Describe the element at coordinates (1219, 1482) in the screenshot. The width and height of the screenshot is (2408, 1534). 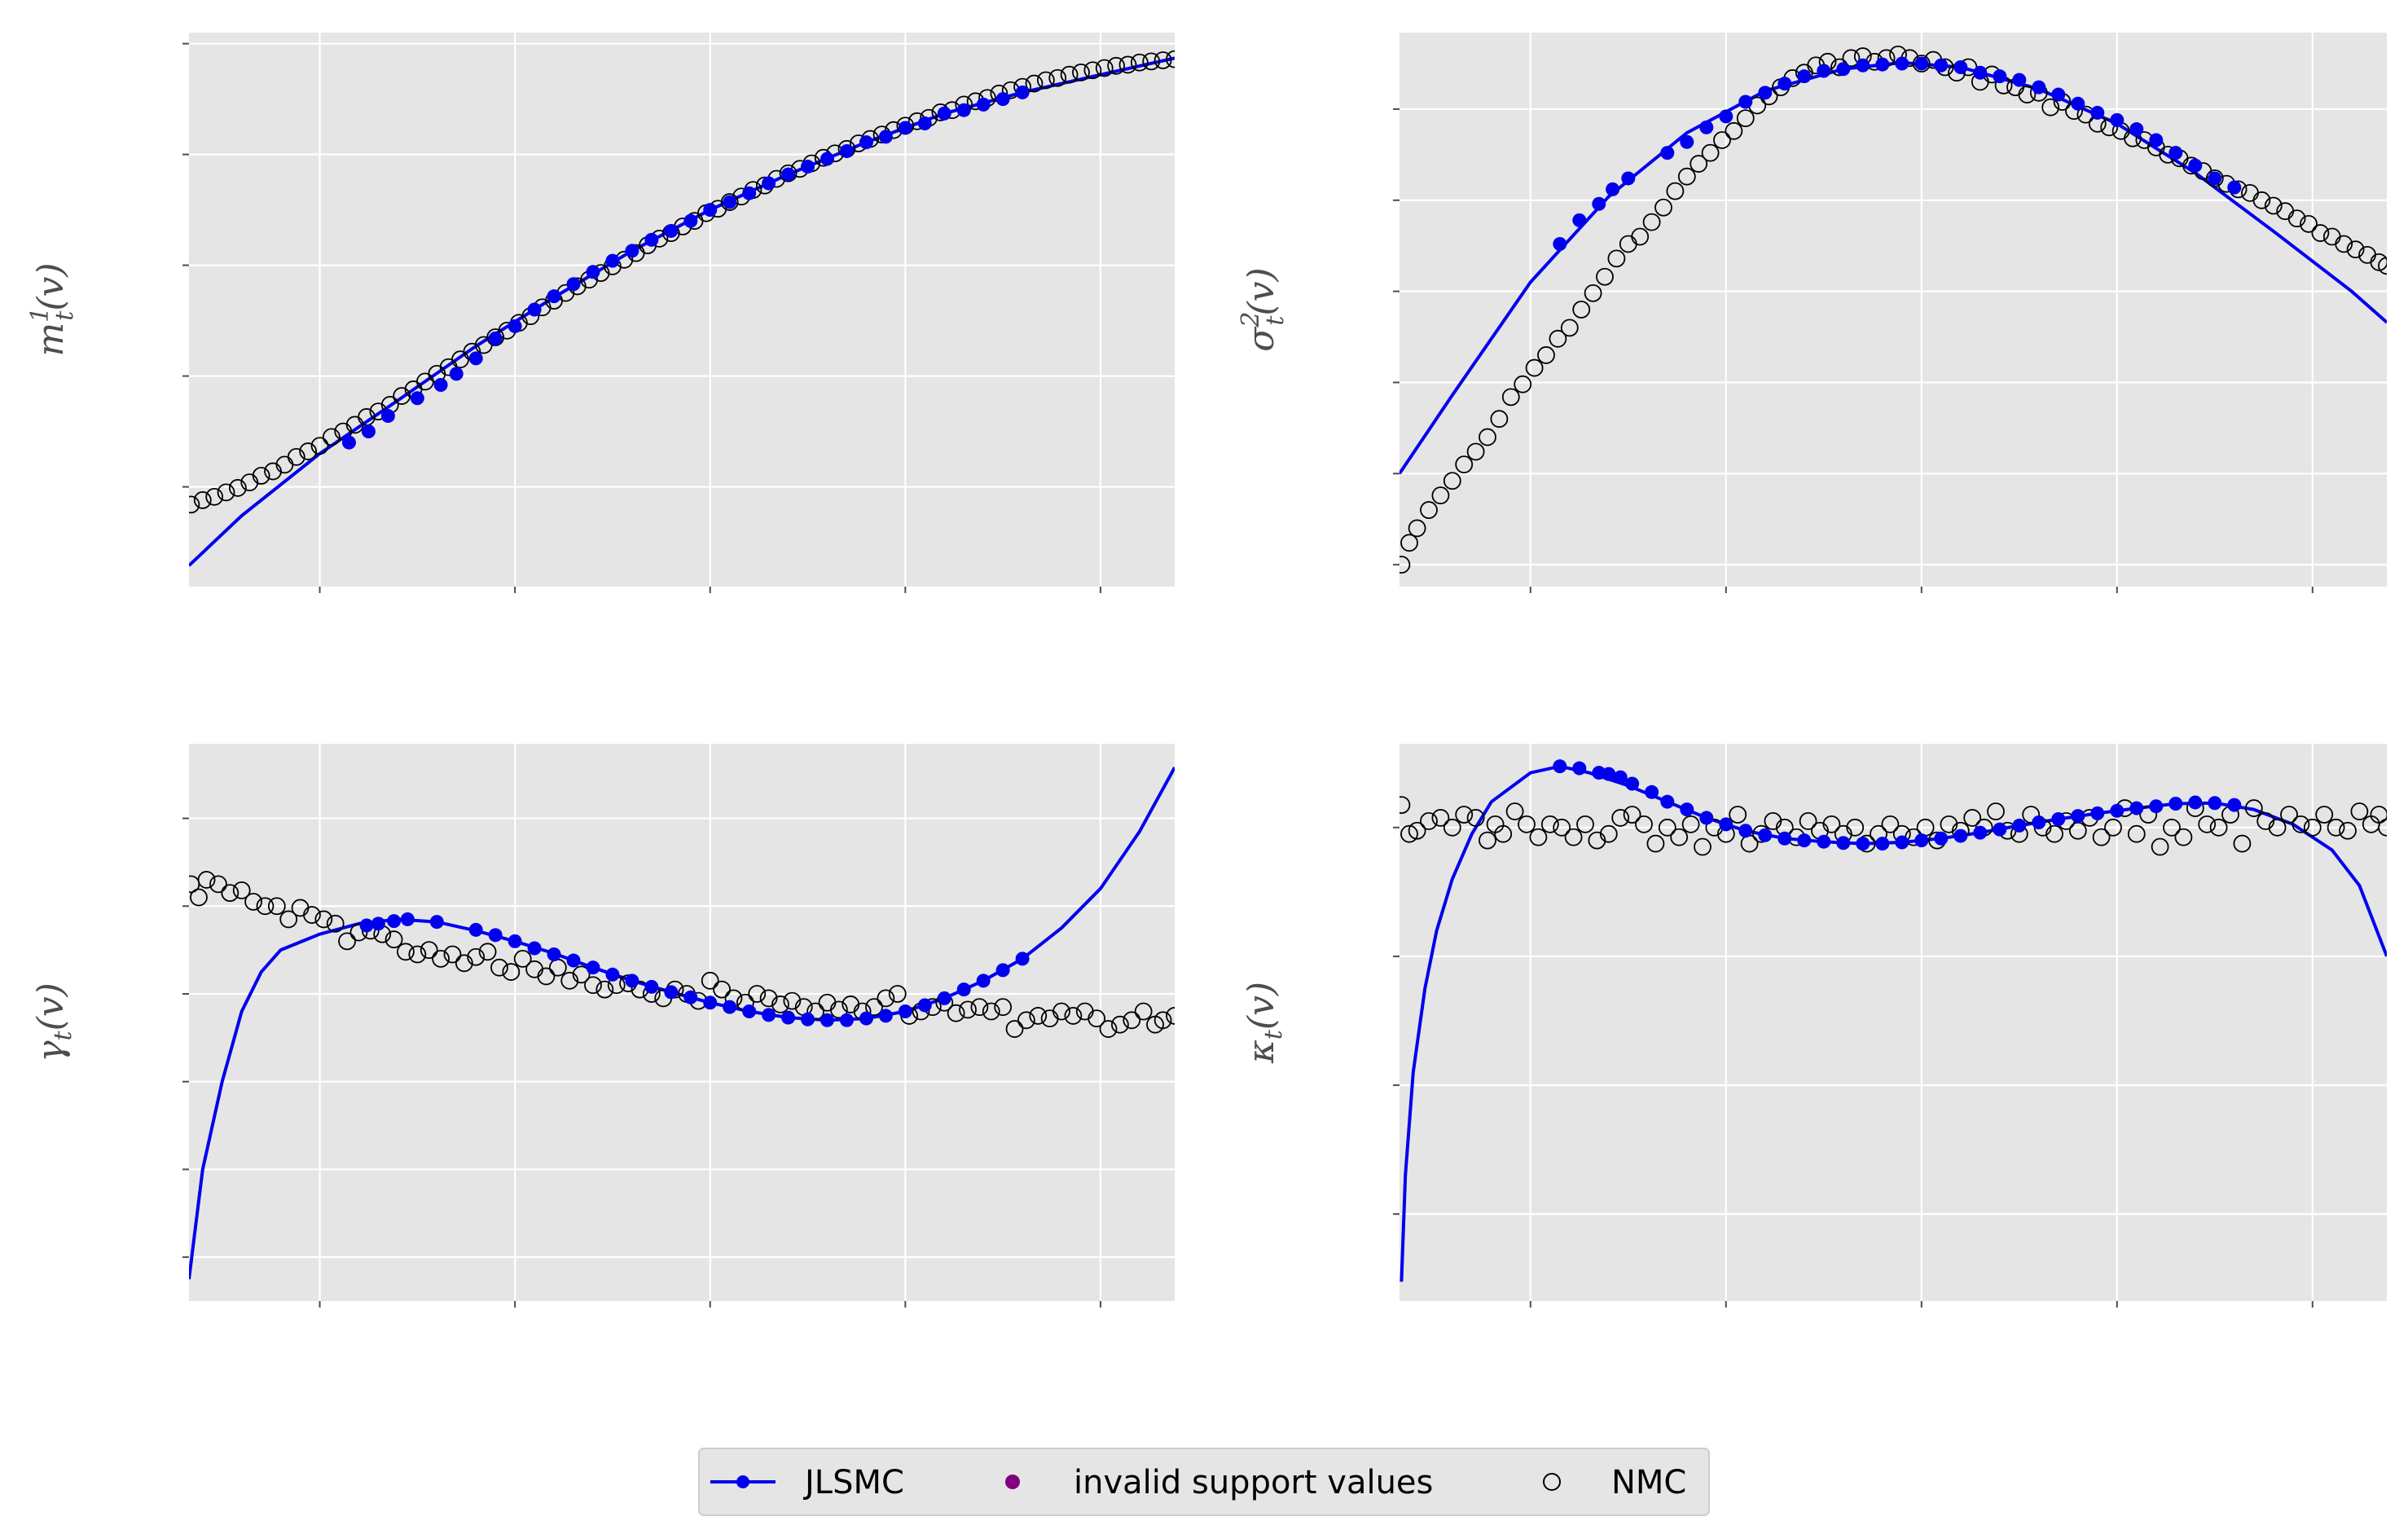
I see `legend-entry-invalid: invalid support values` at that location.